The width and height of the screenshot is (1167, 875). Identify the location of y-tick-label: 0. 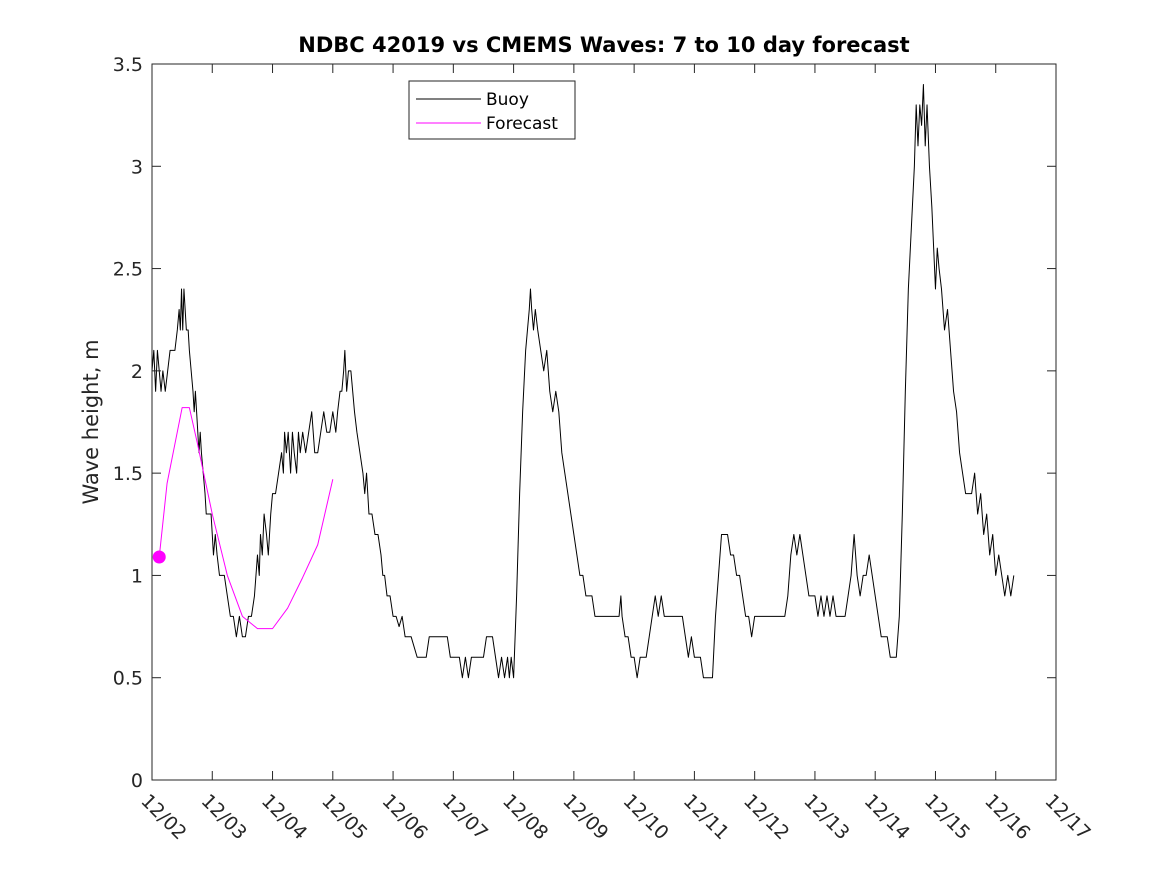
(137, 781).